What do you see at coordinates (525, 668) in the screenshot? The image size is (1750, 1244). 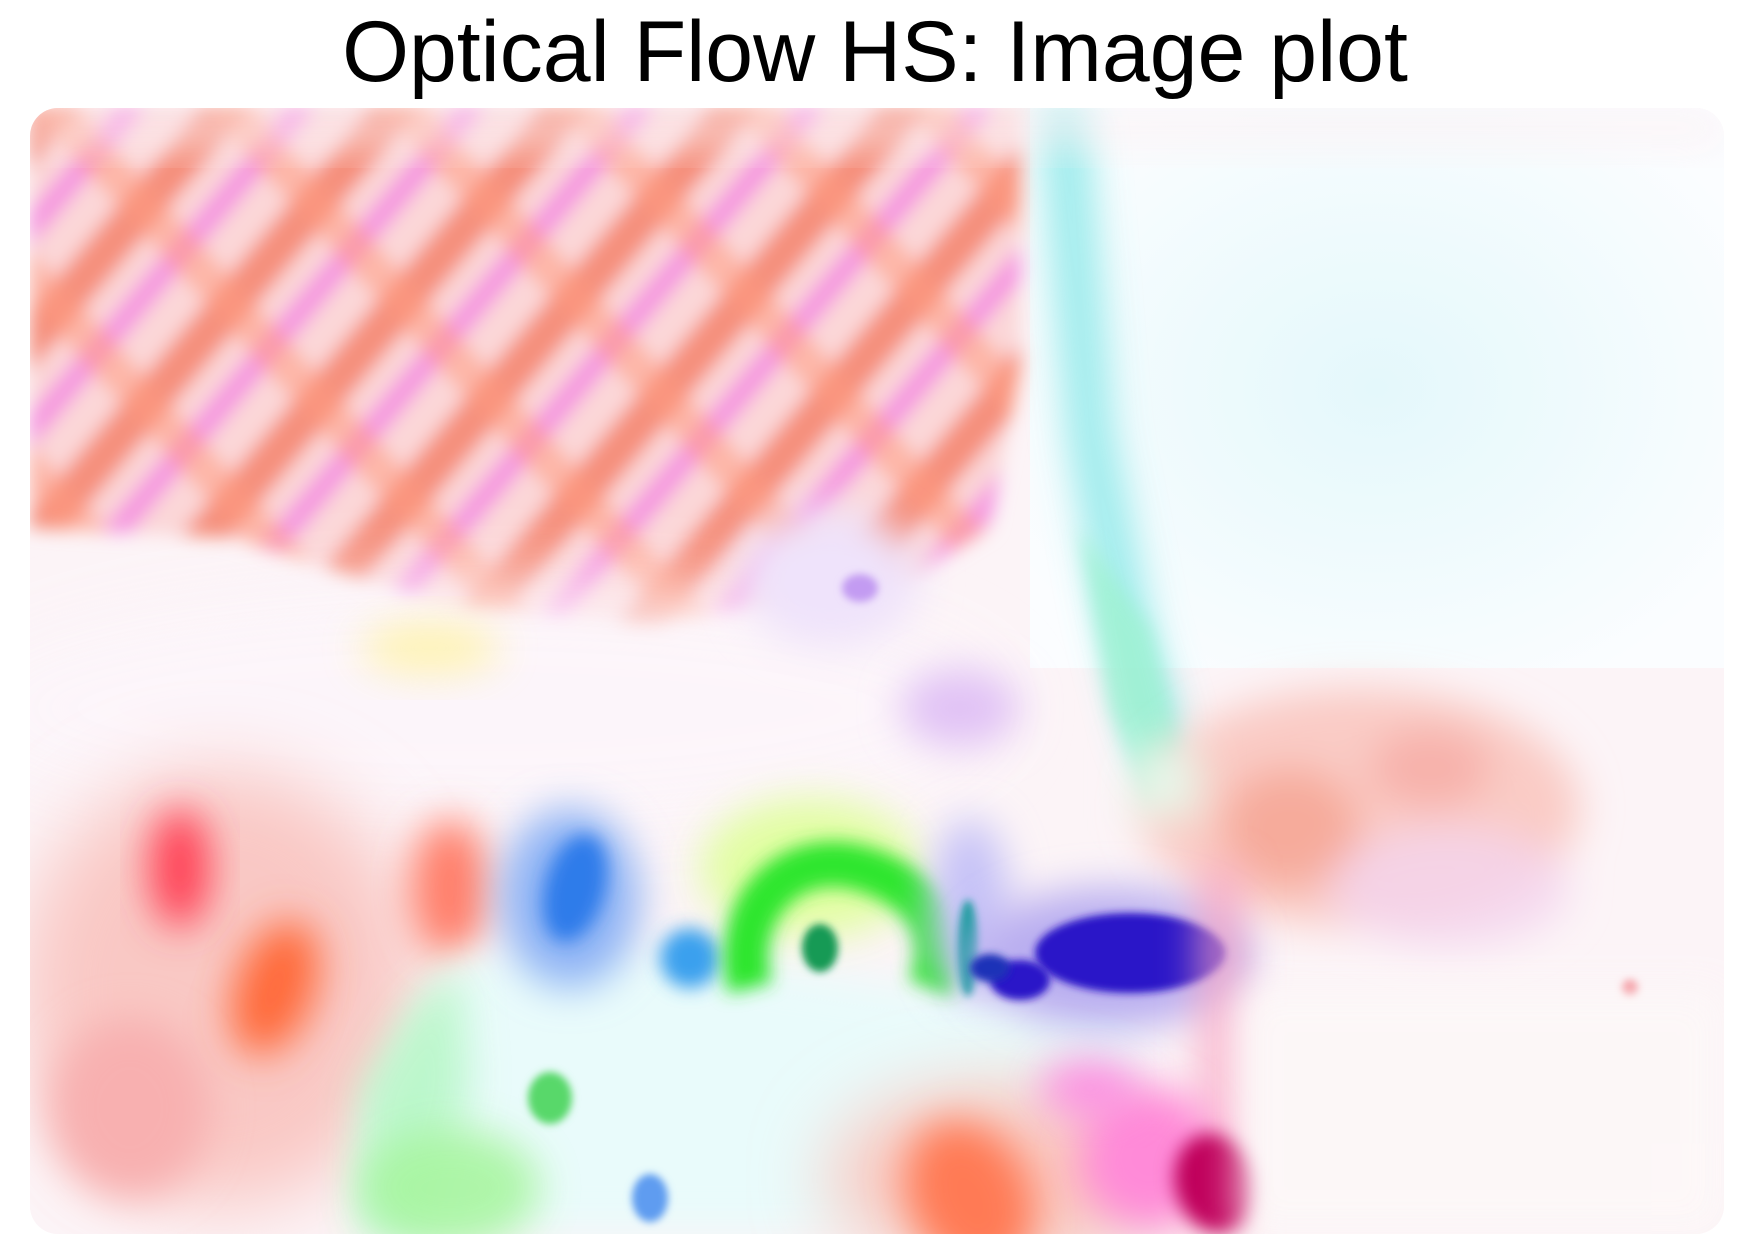 I see `mid-band` at bounding box center [525, 668].